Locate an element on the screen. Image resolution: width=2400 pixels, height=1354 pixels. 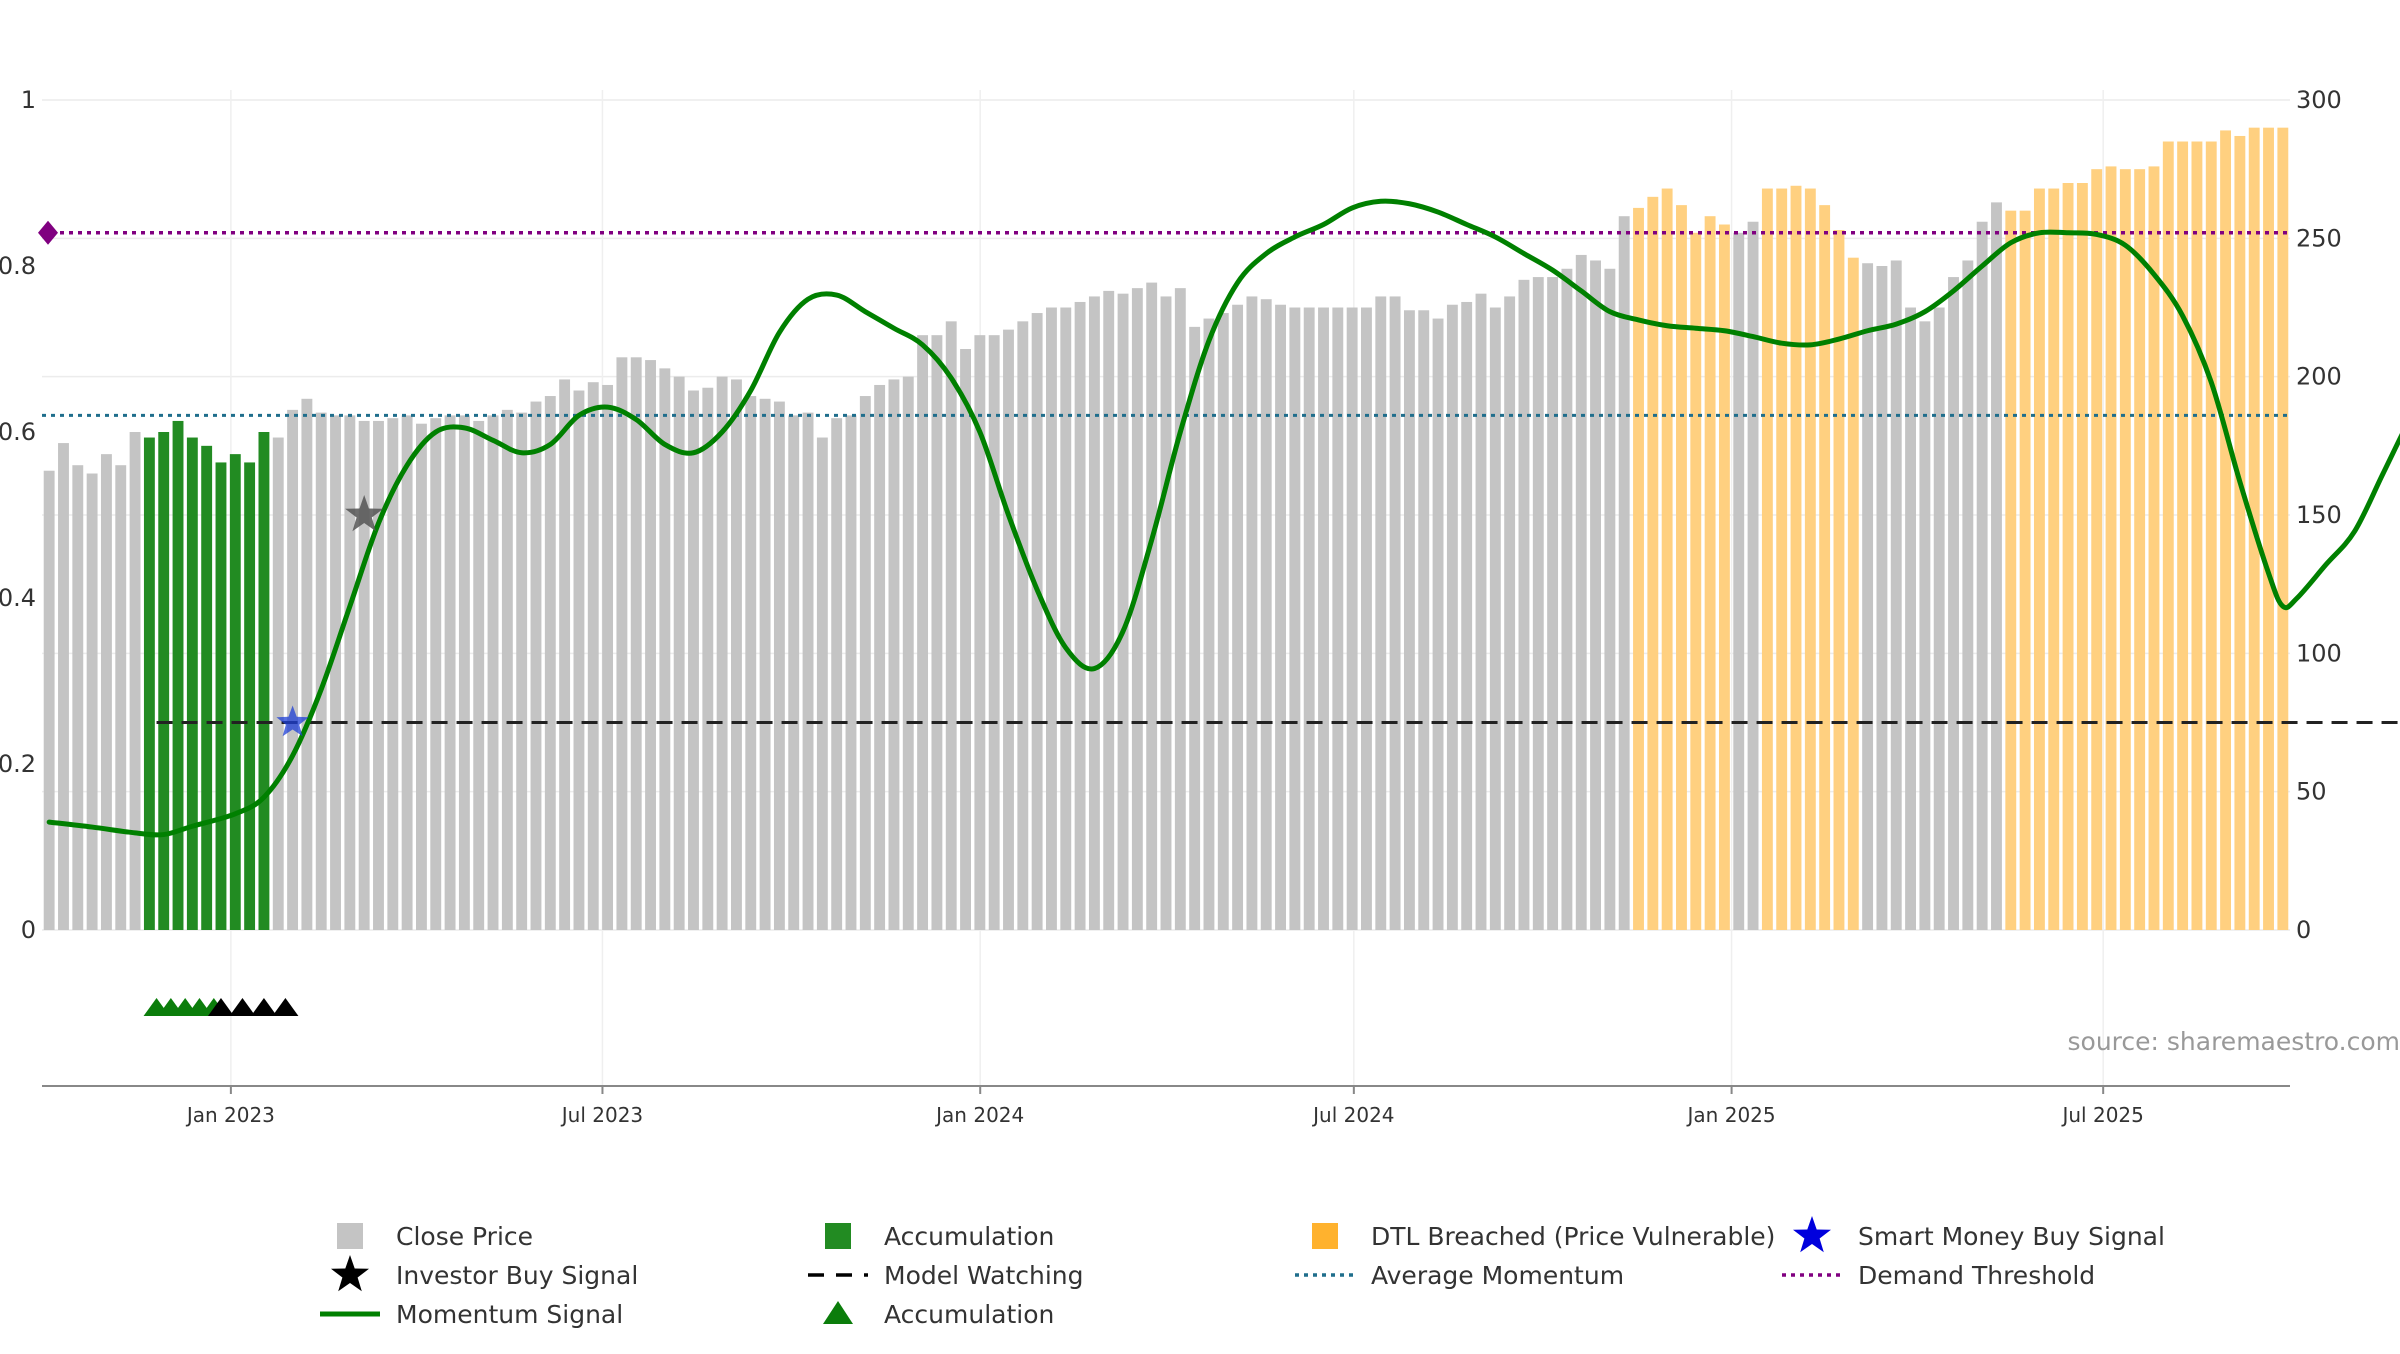
legend-star-icon is located at coordinates (350, 1273).